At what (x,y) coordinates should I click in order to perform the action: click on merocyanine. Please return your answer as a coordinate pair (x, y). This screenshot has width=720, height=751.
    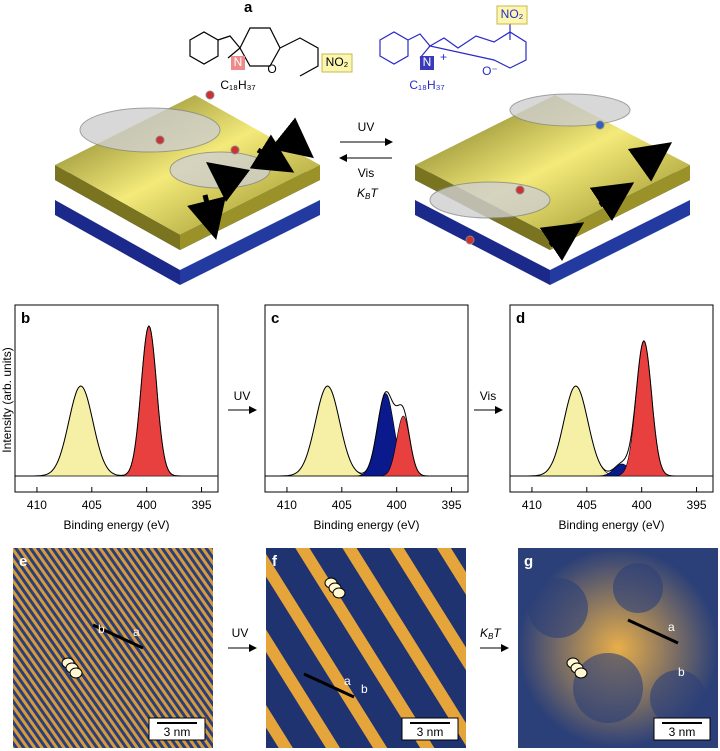
    Looking at the image, I should click on (453, 45).